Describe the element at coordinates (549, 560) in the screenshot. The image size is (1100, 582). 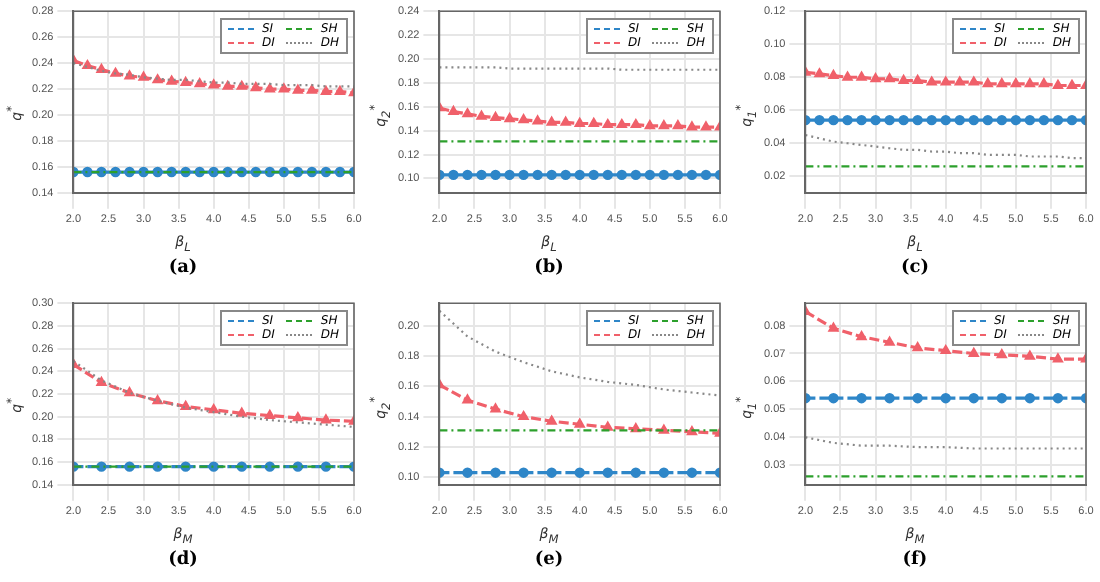
I see `text: (e)` at that location.